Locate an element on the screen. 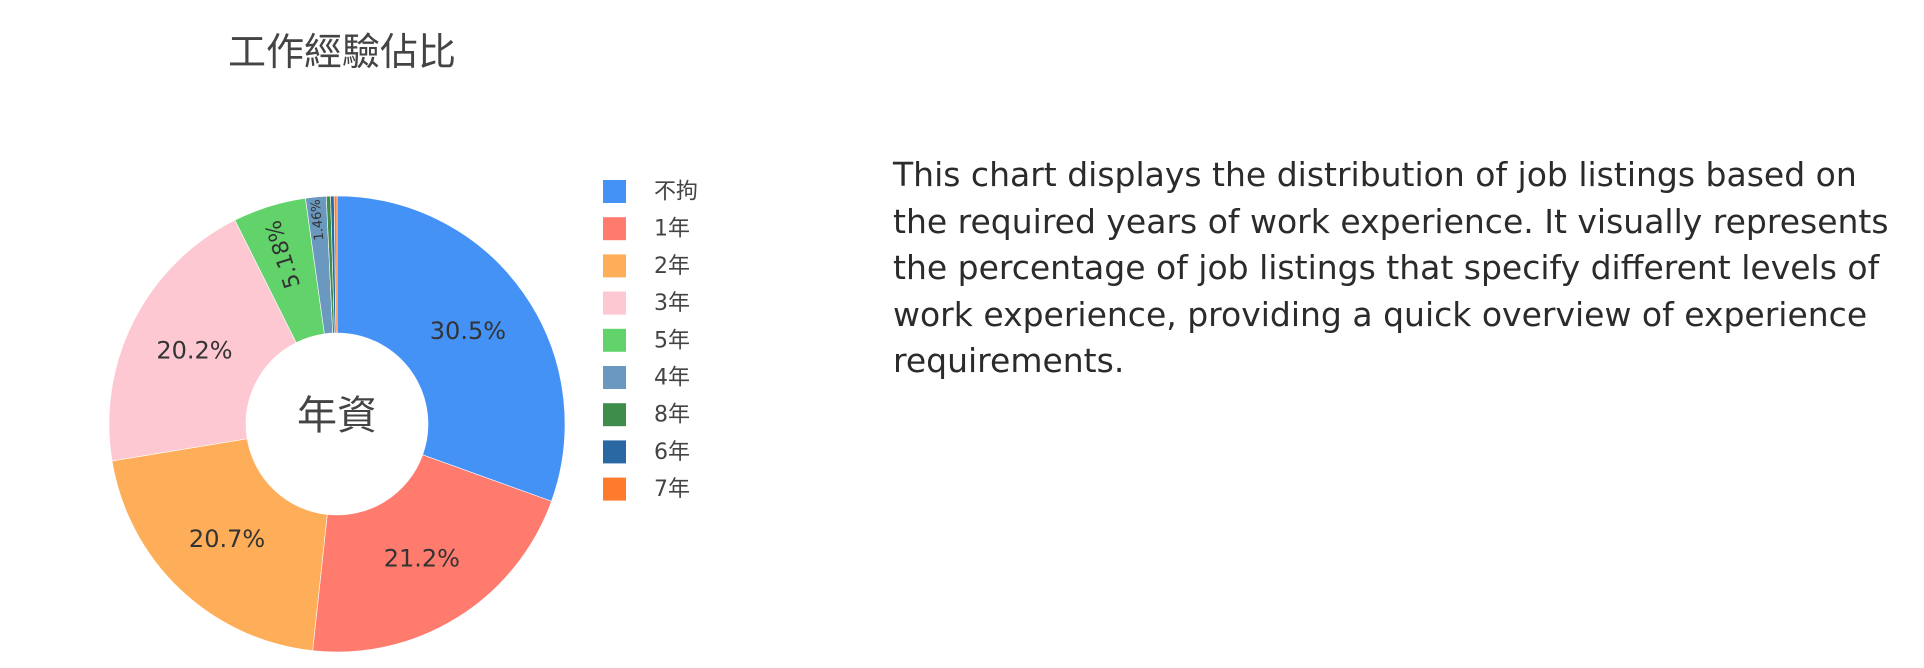 The image size is (1924, 668). slice-label: 20.2% is located at coordinates (194, 350).